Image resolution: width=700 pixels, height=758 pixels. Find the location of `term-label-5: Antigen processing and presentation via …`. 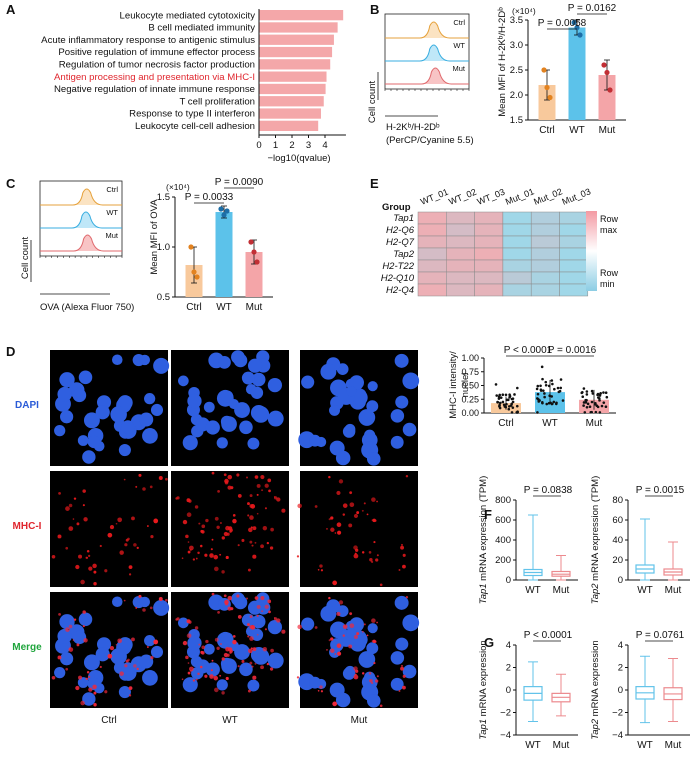

term-label-5: Antigen processing and presentation via … is located at coordinates (154, 77).